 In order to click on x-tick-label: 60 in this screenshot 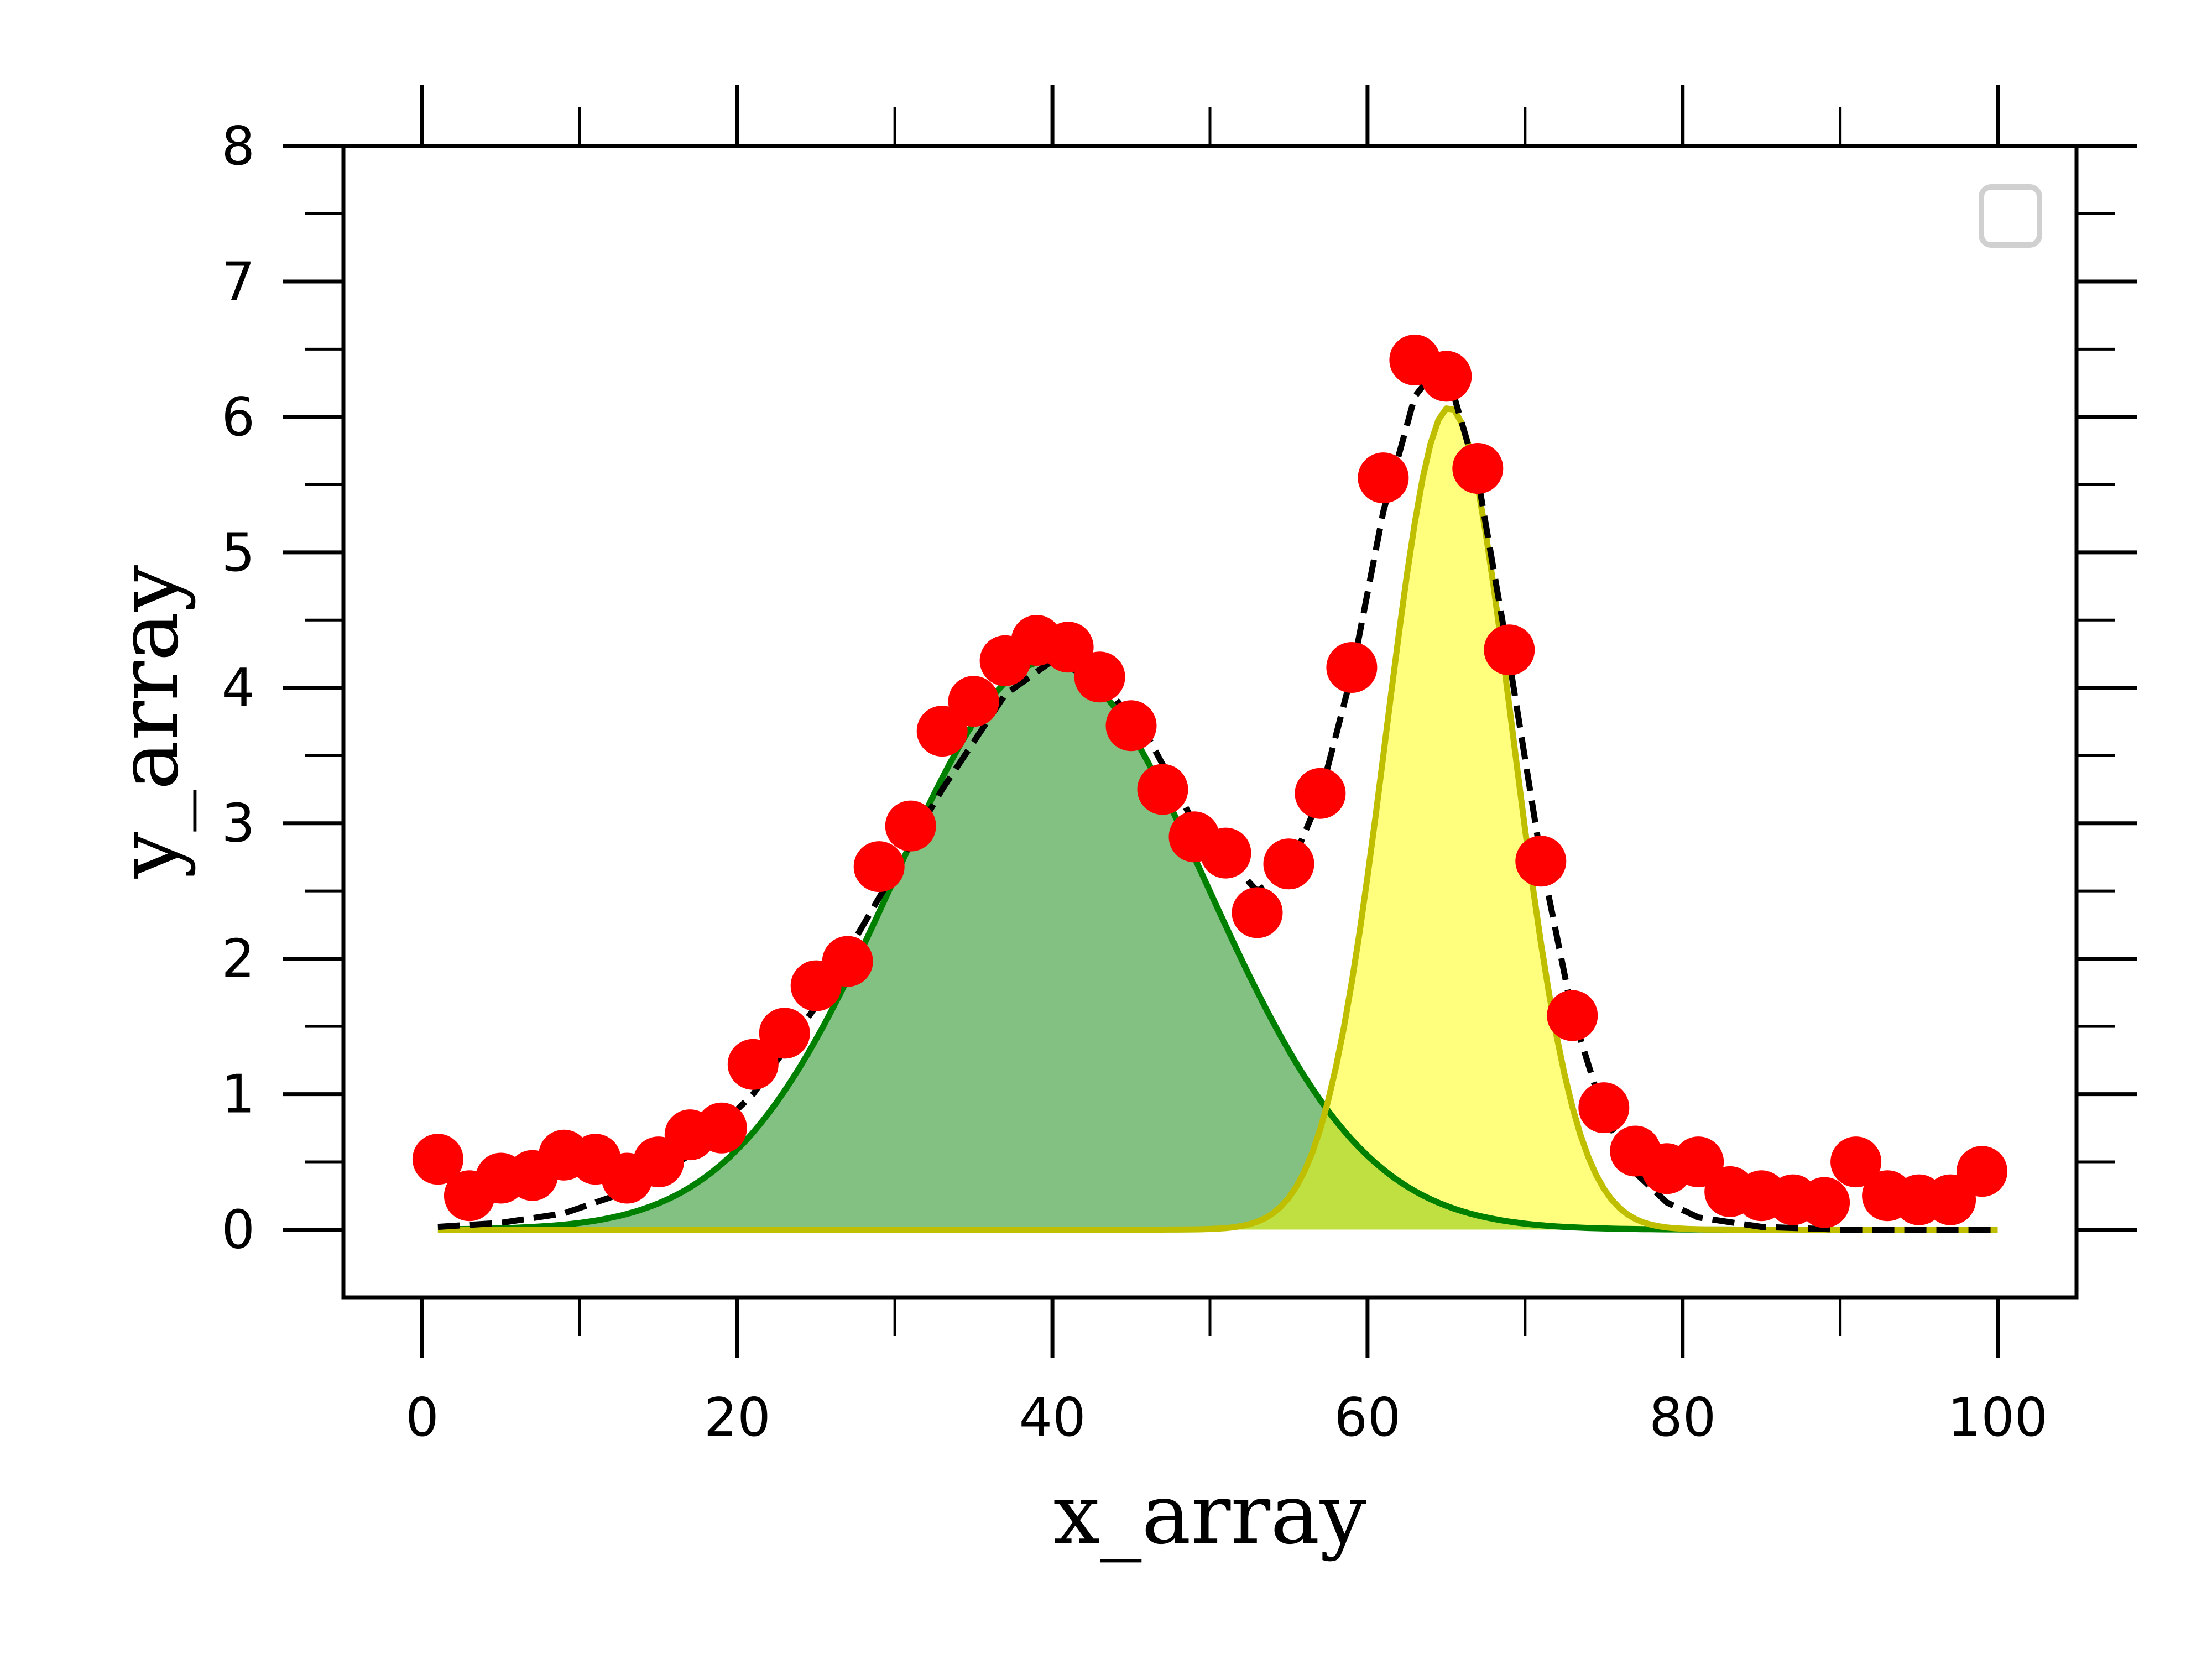, I will do `click(1368, 1417)`.